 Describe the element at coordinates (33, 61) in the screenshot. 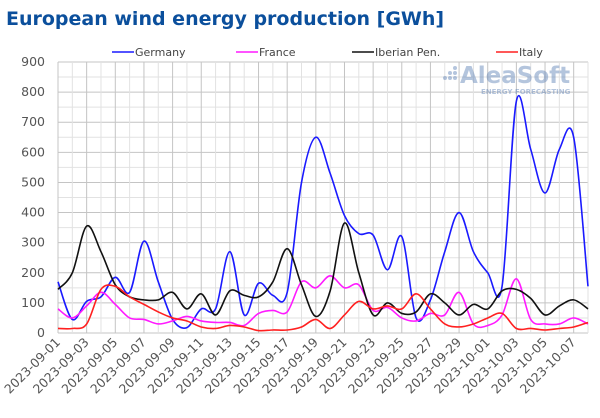

I see `y-tick-label: 900` at that location.